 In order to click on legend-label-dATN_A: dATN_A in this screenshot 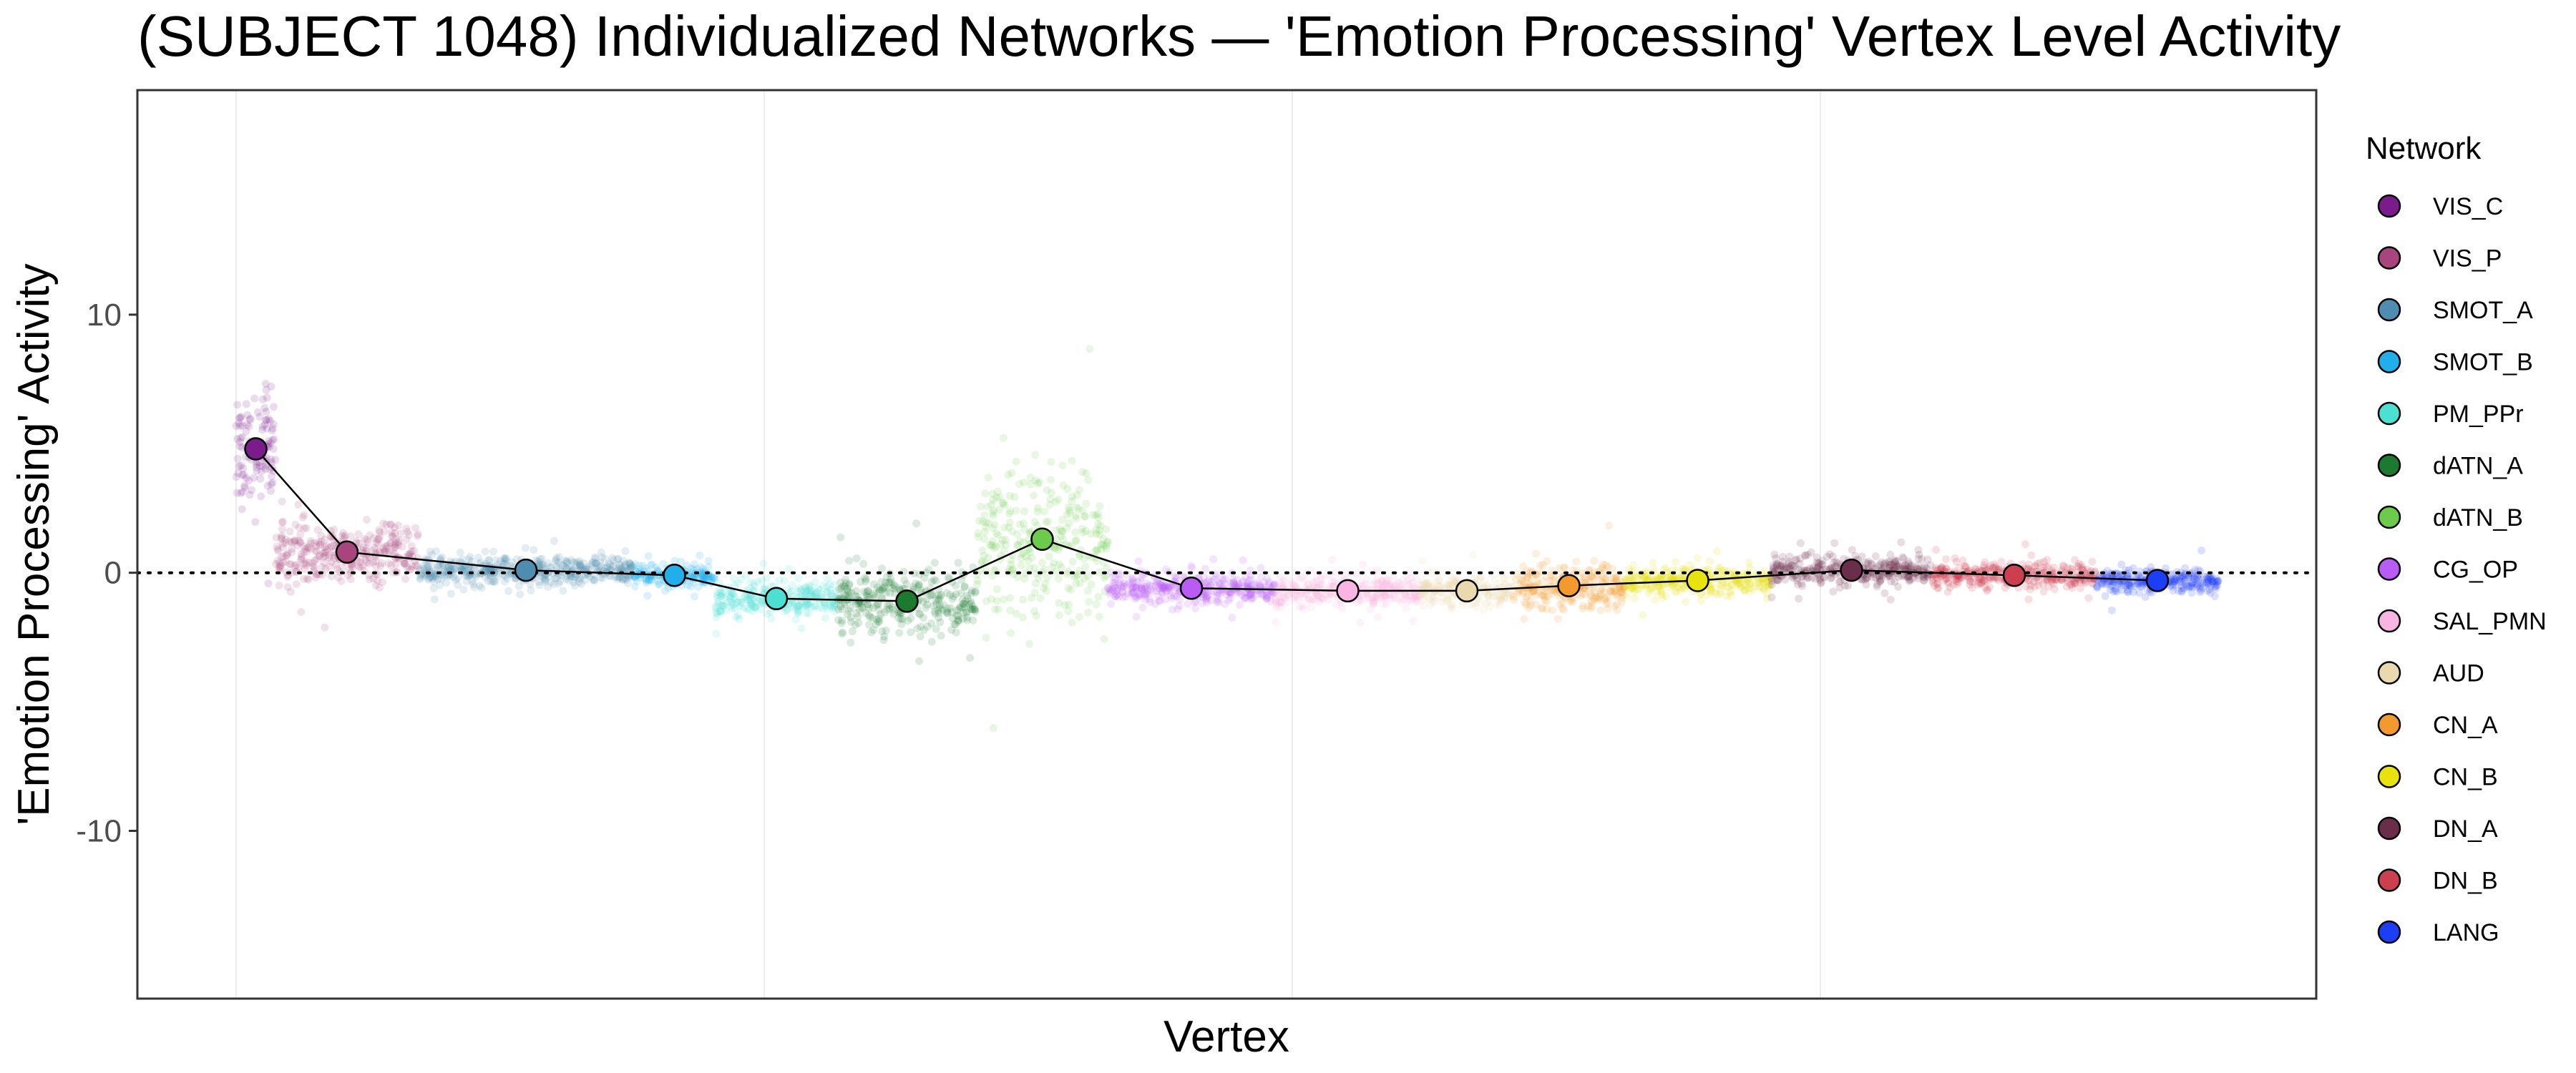, I will do `click(2478, 466)`.